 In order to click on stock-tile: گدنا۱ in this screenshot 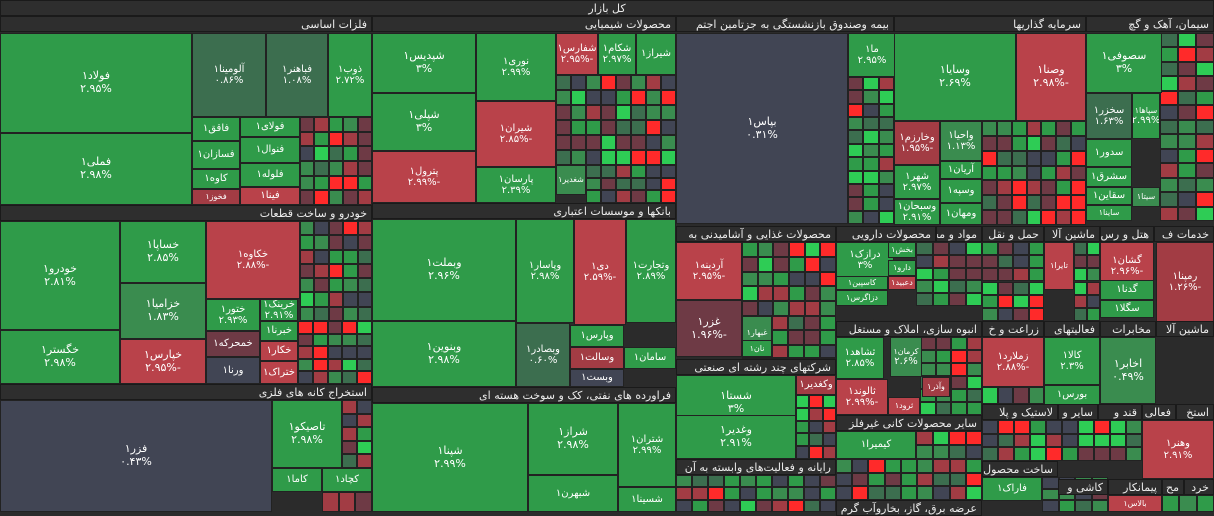, I will do `click(1127, 290)`.